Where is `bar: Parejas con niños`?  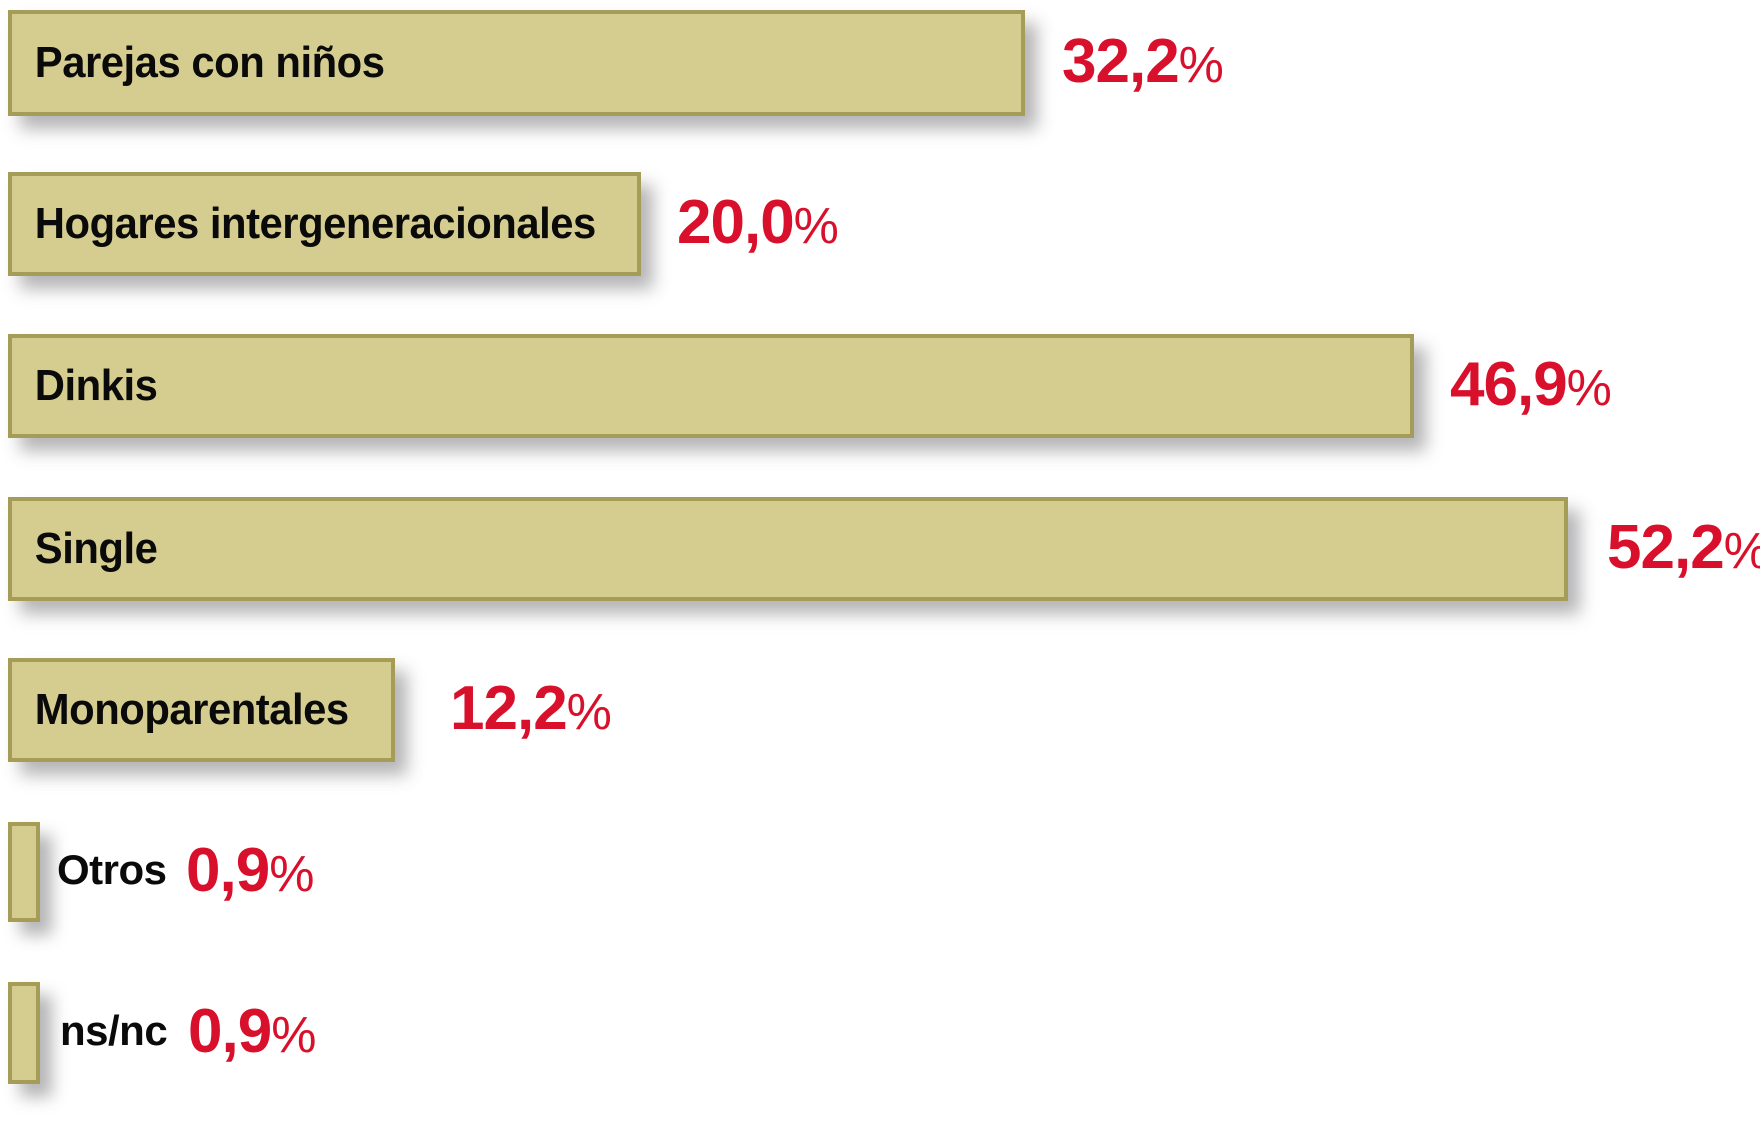
bar: Parejas con niños is located at coordinates (516, 63).